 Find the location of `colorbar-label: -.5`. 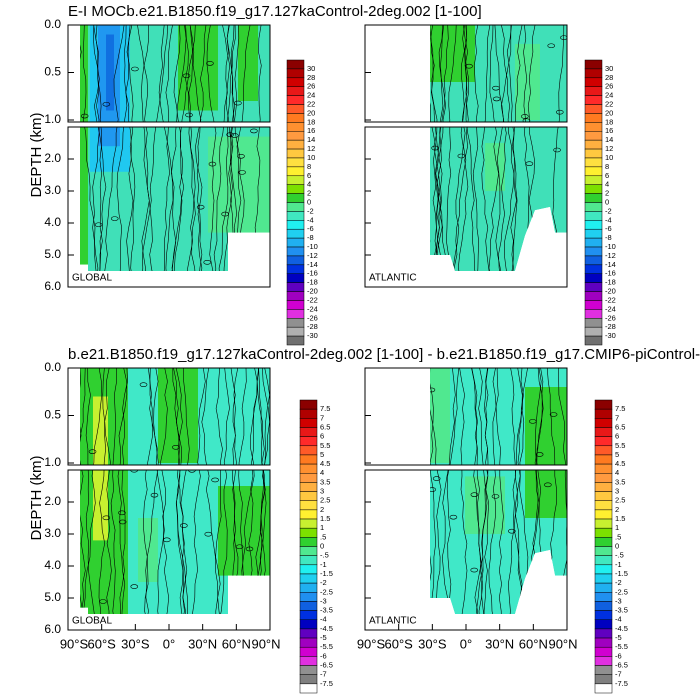

colorbar-label: -.5 is located at coordinates (619, 555).